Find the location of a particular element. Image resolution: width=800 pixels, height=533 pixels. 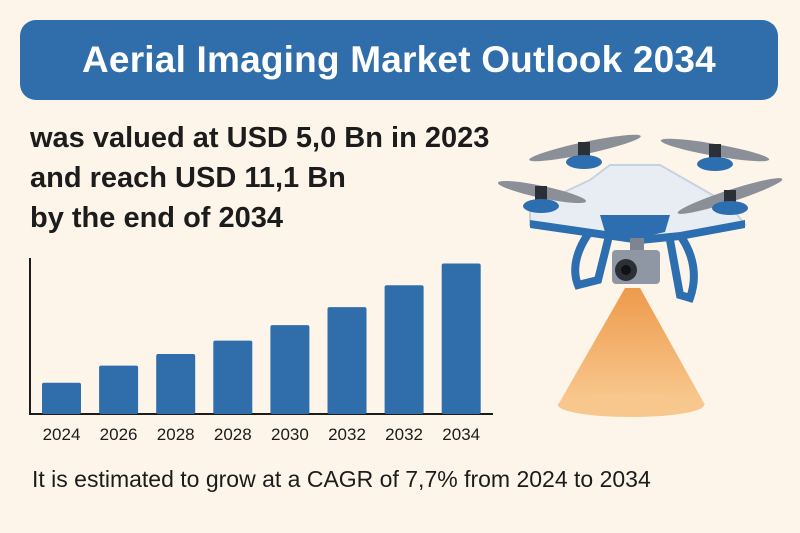

propellers is located at coordinates (640, 174).